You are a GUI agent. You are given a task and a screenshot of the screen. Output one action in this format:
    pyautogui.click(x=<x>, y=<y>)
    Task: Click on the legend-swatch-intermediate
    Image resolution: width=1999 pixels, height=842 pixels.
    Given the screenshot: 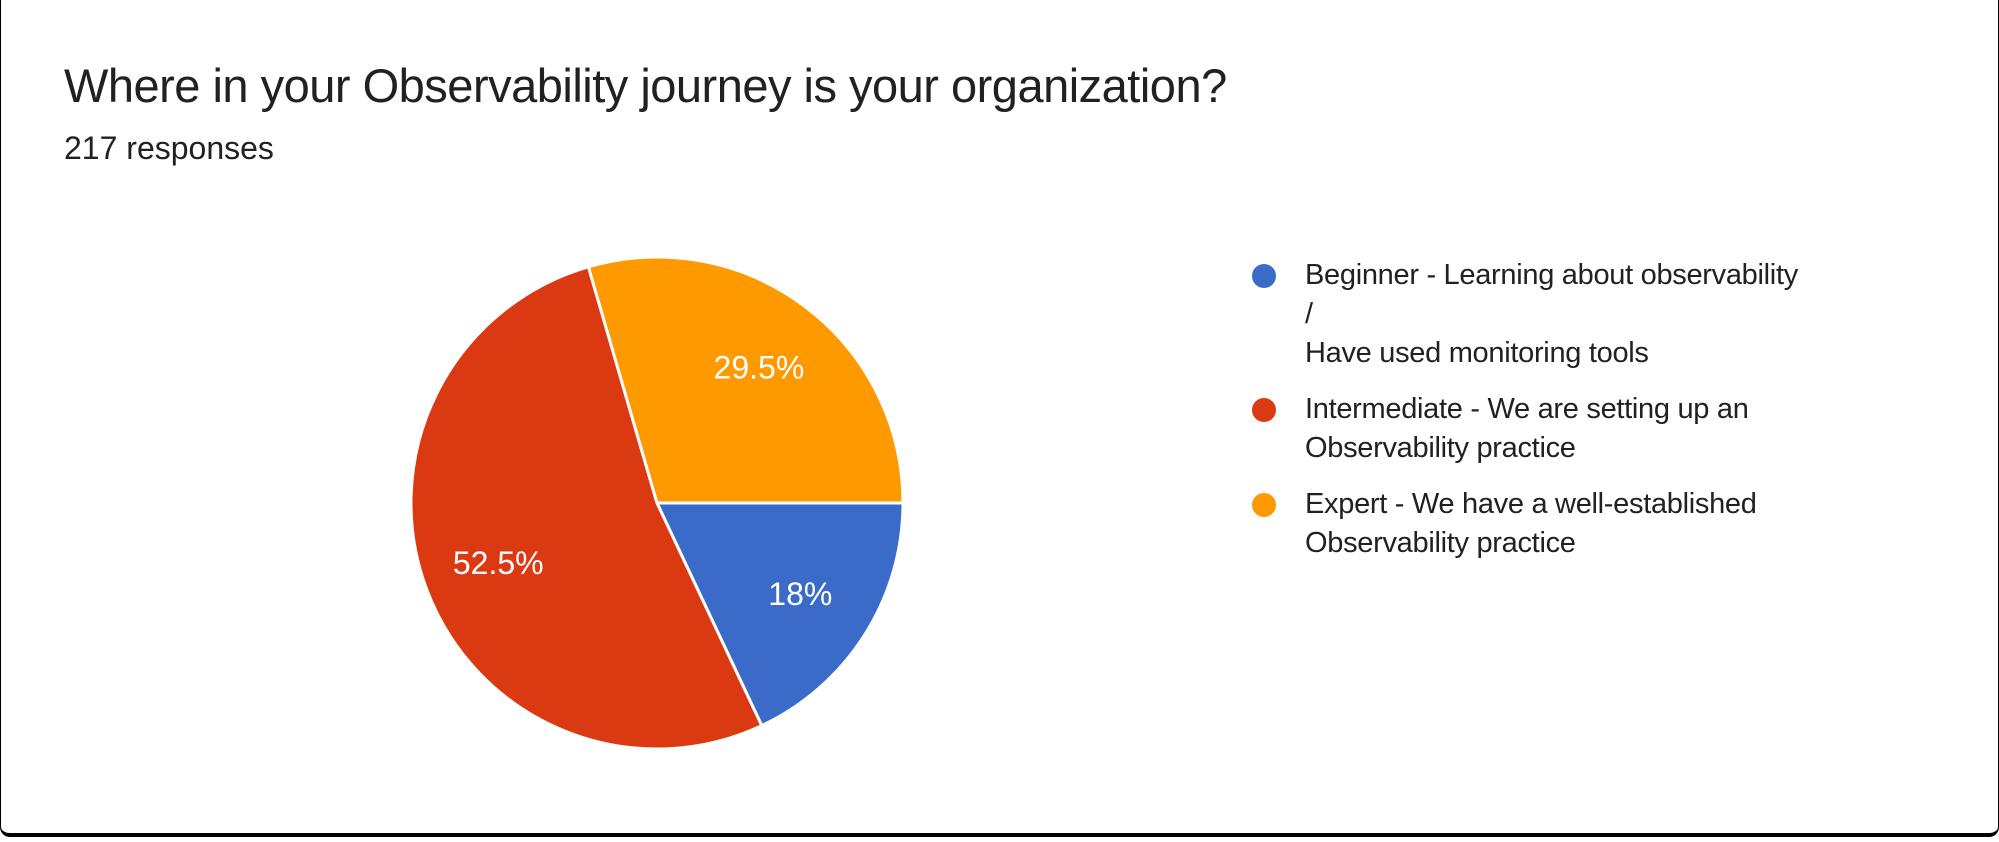 What is the action you would take?
    pyautogui.click(x=1264, y=410)
    